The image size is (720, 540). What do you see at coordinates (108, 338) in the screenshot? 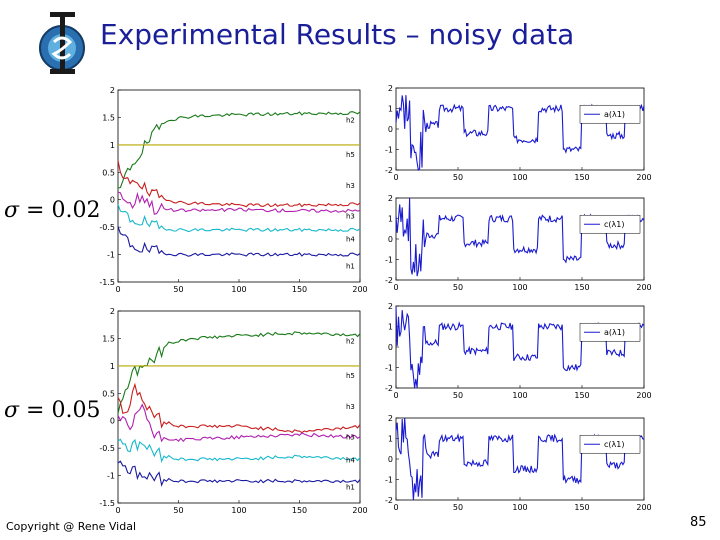
I see `y-tick-label: 1.5` at bounding box center [108, 338].